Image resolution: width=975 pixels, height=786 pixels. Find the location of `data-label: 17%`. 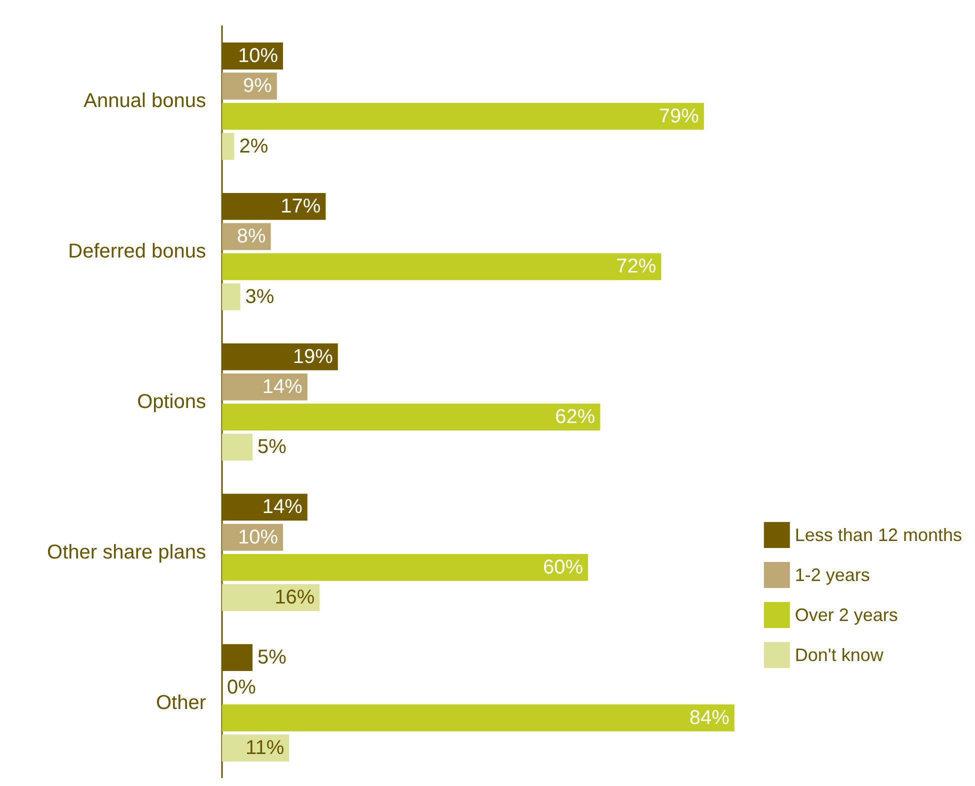

data-label: 17% is located at coordinates (300, 206).